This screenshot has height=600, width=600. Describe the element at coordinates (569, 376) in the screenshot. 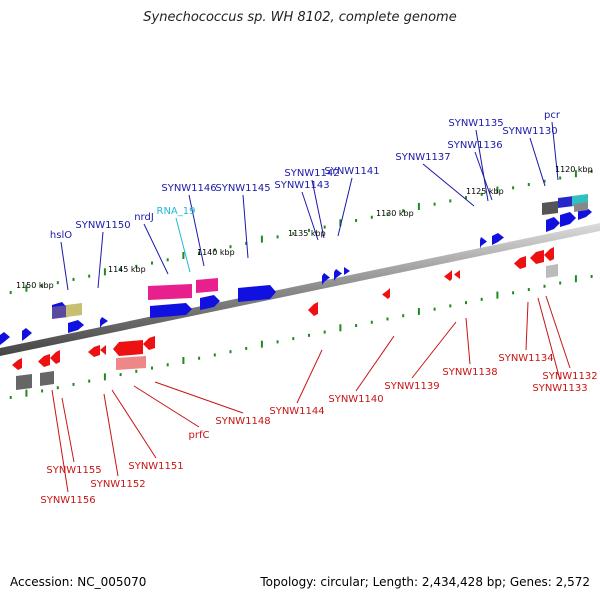

I see `reverse-gene-label: SYNW1132` at that location.